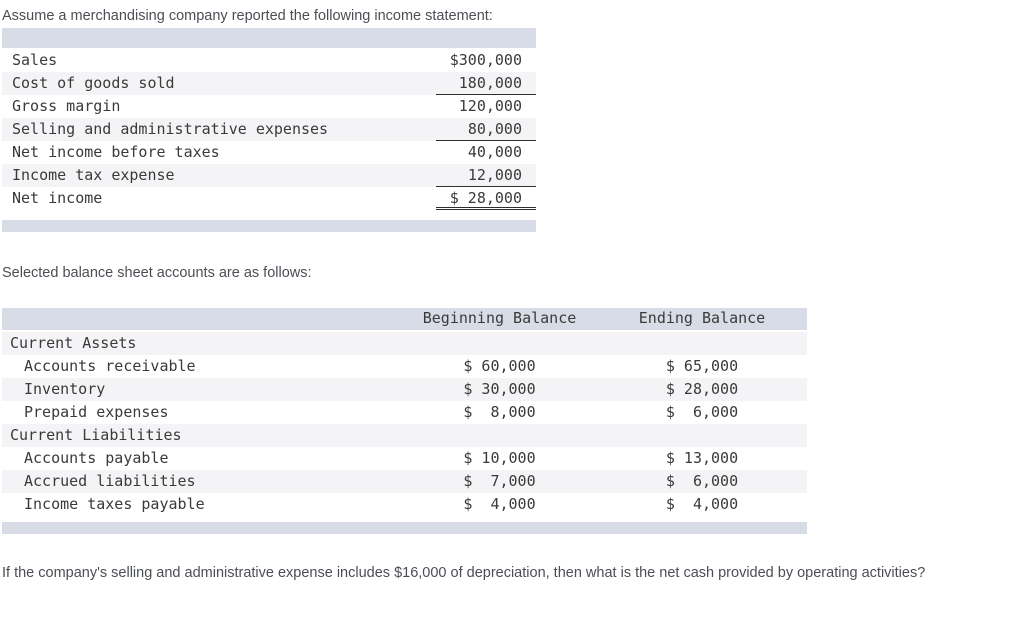 This screenshot has width=1024, height=623. Describe the element at coordinates (35, 60) in the screenshot. I see `row-label: Sales` at that location.